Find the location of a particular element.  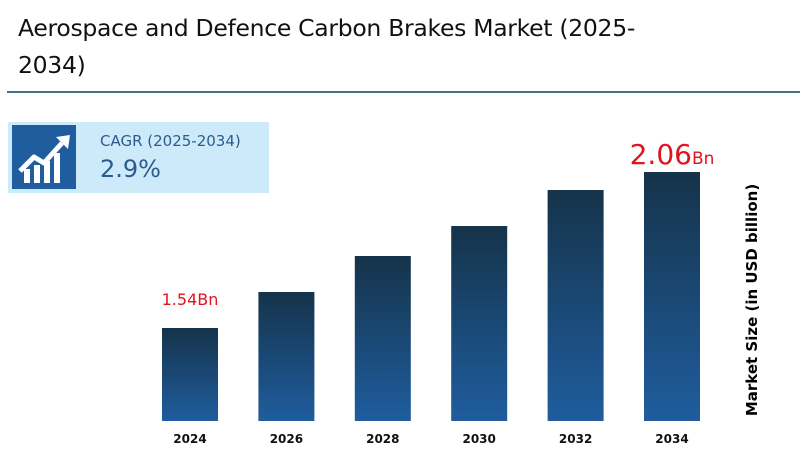

cagr-card: CAGR (2025-2034) 2.9% is located at coordinates (138, 157).